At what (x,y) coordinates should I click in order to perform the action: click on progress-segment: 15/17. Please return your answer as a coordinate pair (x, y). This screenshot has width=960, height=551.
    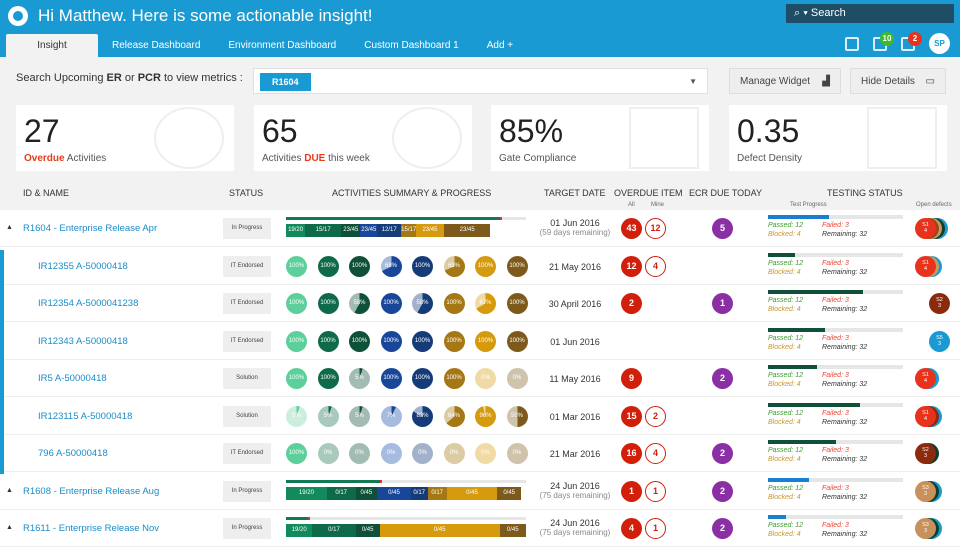
    Looking at the image, I should click on (323, 230).